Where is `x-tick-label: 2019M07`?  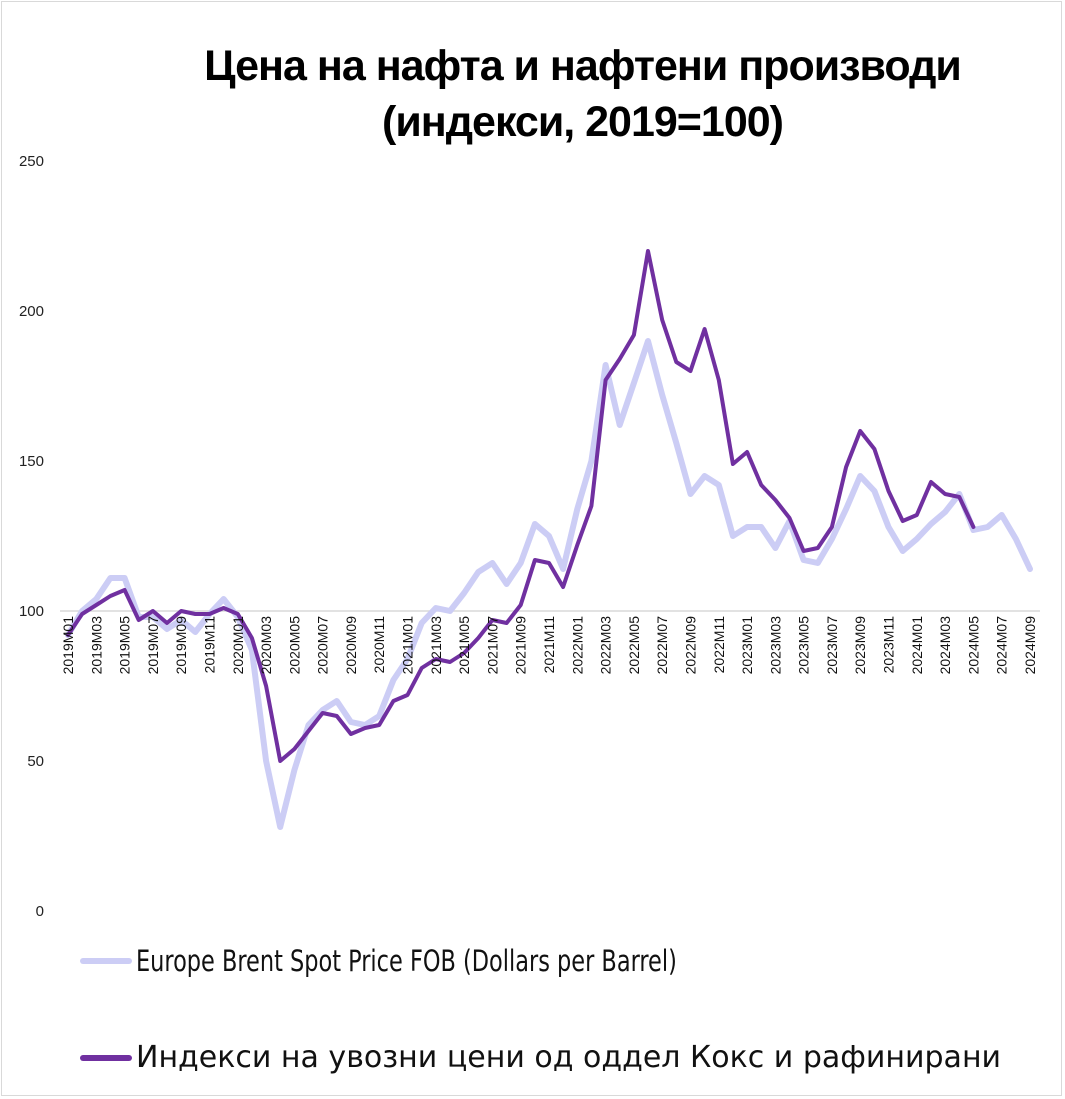 x-tick-label: 2019M07 is located at coordinates (153, 645).